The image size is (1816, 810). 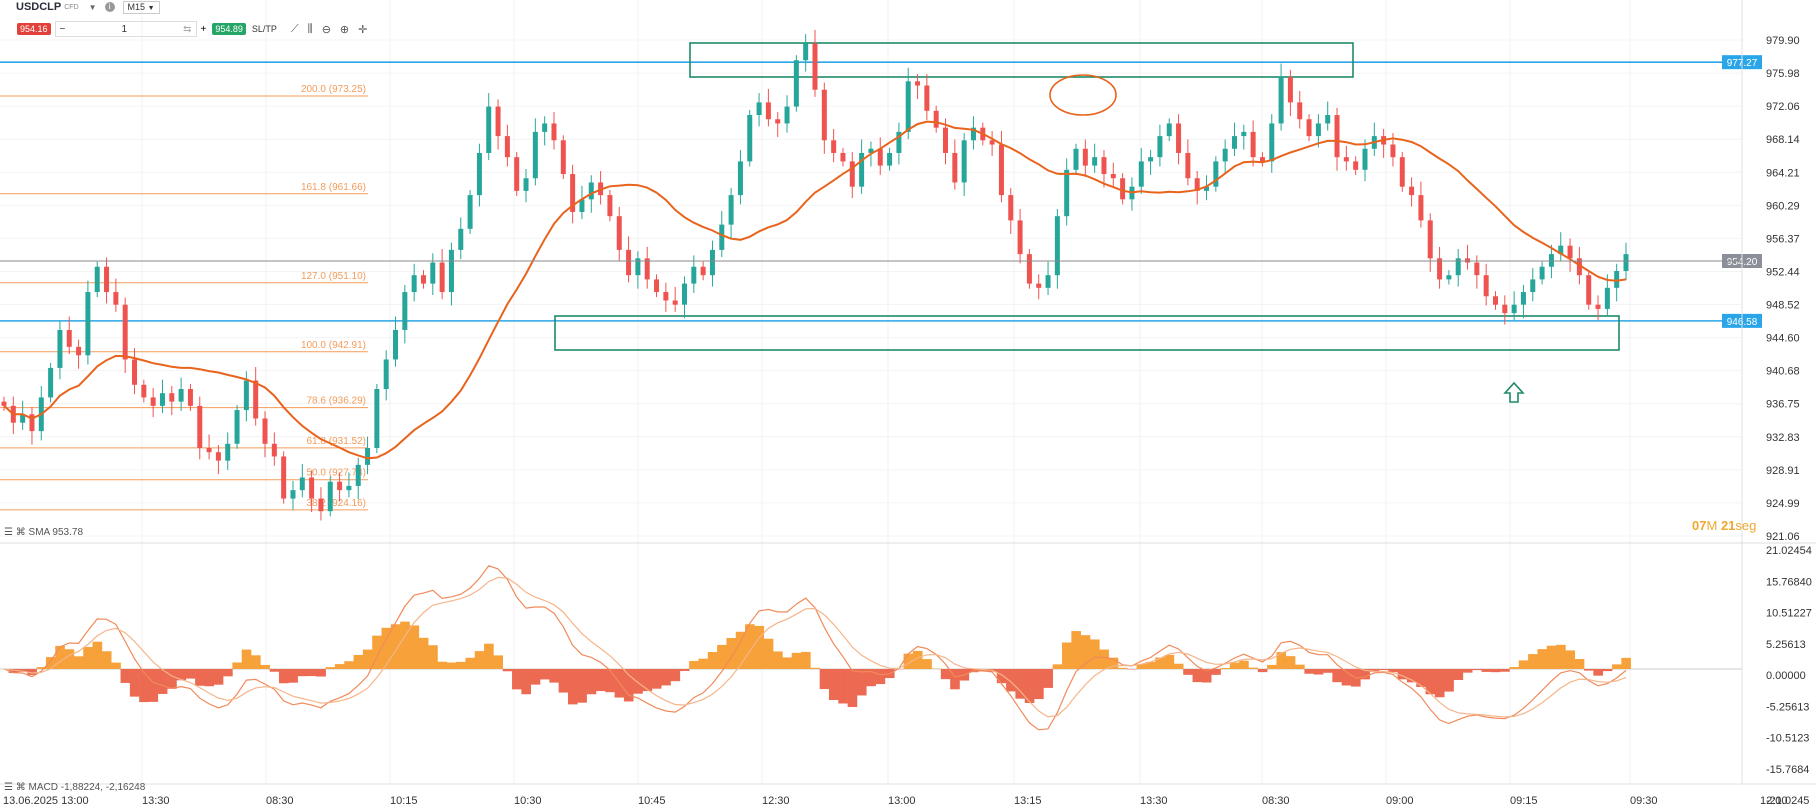 I want to click on crosshair-icon: ✛, so click(x=363, y=29).